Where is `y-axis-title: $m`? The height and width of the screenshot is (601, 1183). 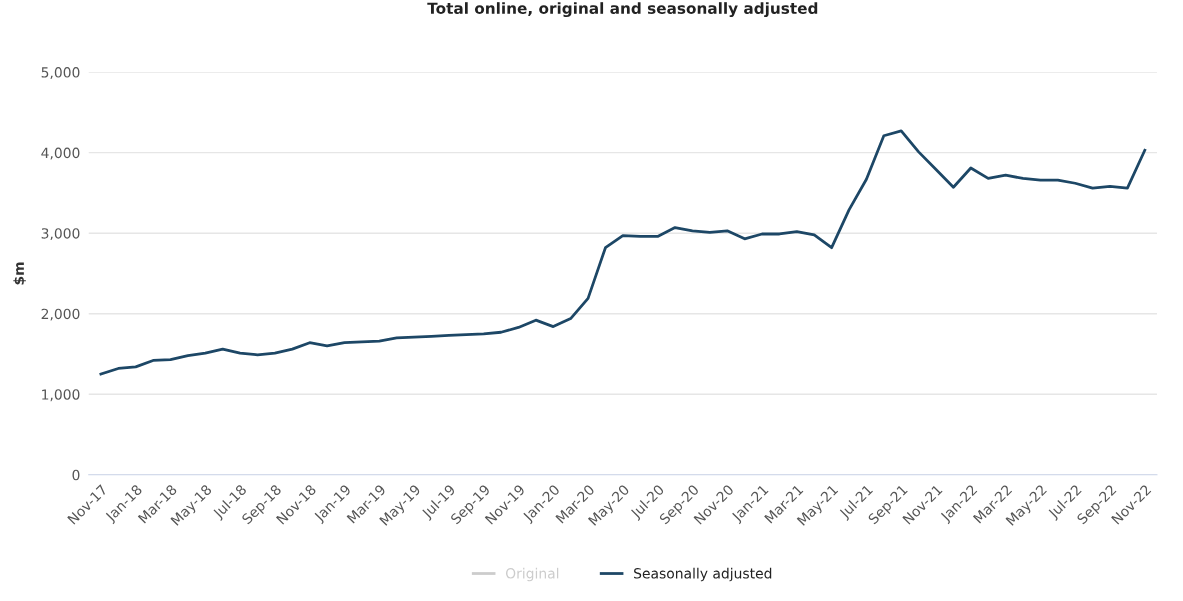 y-axis-title: $m is located at coordinates (19, 273).